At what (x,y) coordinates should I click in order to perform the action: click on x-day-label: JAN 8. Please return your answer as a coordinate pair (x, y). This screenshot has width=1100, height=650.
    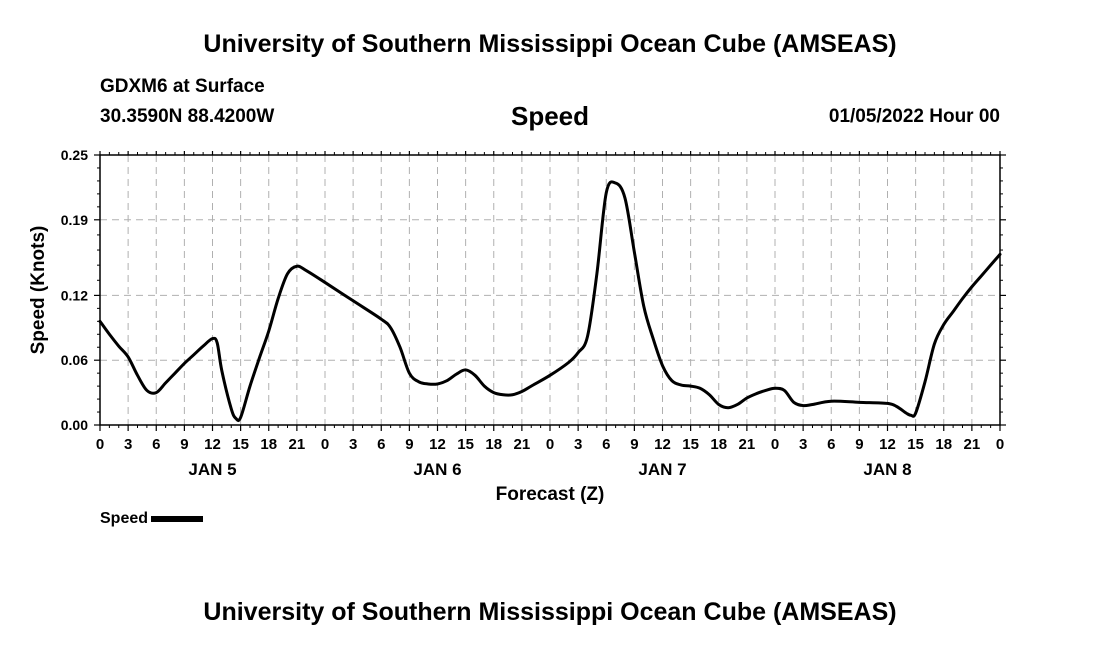
    Looking at the image, I should click on (887, 469).